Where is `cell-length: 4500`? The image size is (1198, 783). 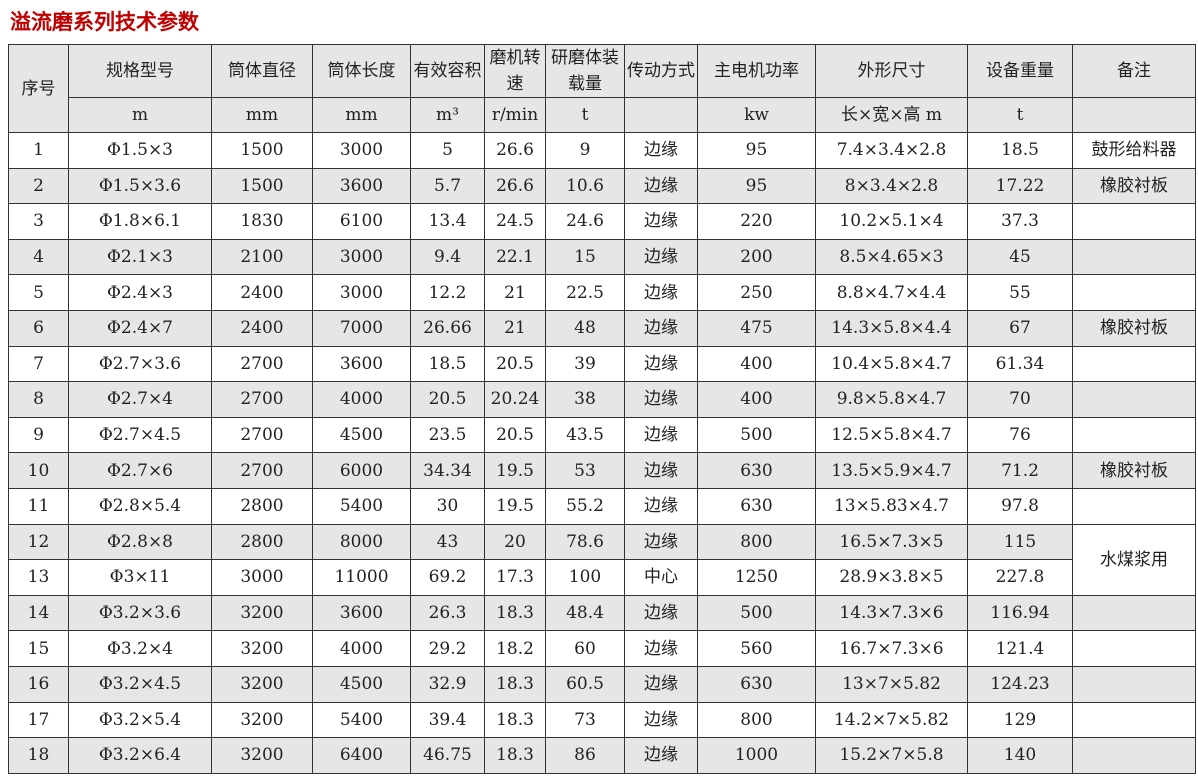
cell-length: 4500 is located at coordinates (361, 435).